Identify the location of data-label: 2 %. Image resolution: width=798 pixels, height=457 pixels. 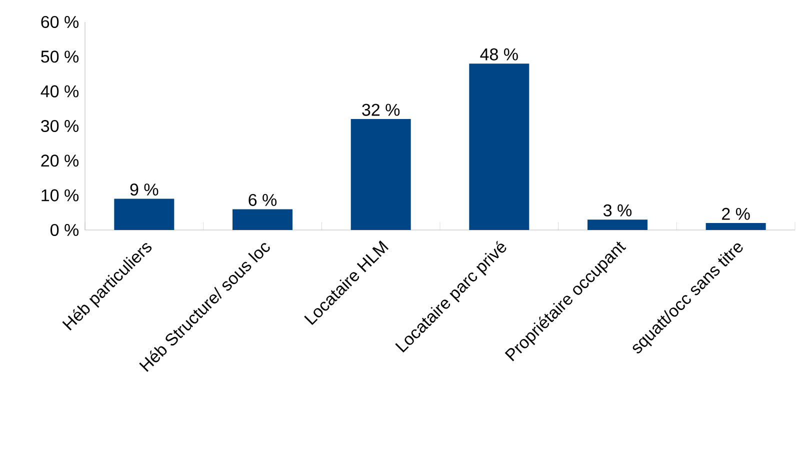
(736, 214).